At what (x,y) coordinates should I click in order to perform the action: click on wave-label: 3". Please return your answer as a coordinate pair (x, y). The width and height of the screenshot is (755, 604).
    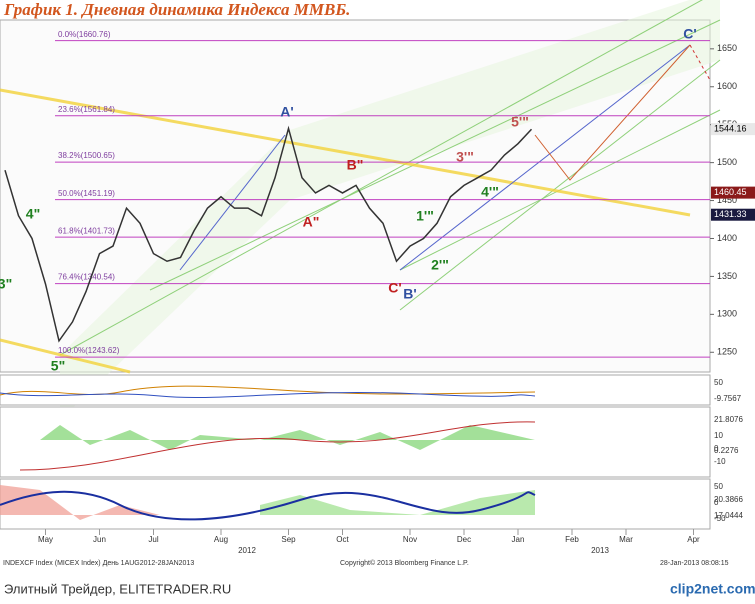
    Looking at the image, I should click on (6, 284).